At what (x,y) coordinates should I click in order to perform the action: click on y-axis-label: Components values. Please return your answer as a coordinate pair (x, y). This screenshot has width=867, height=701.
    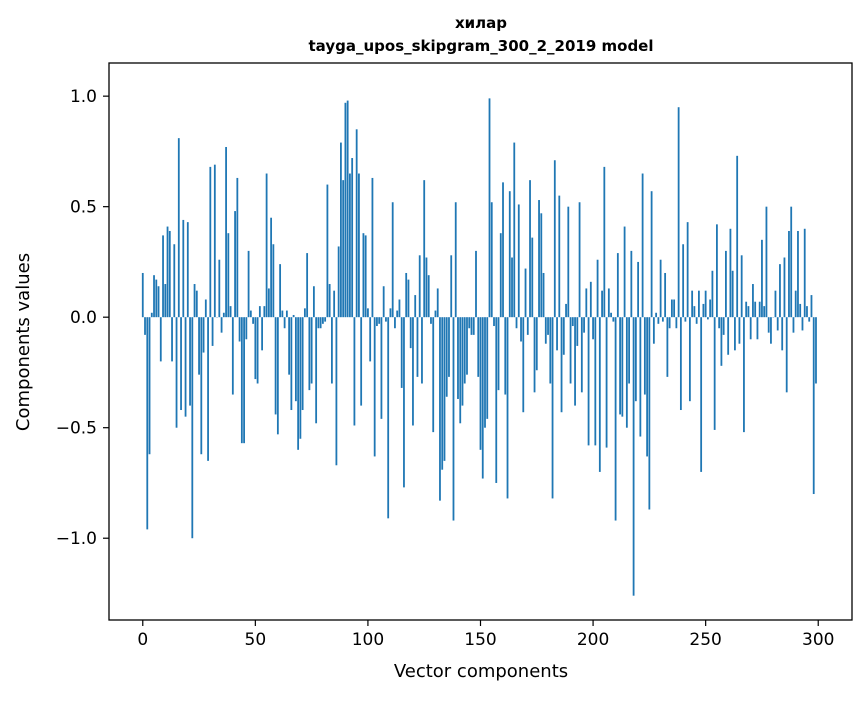
    Looking at the image, I should click on (23, 342).